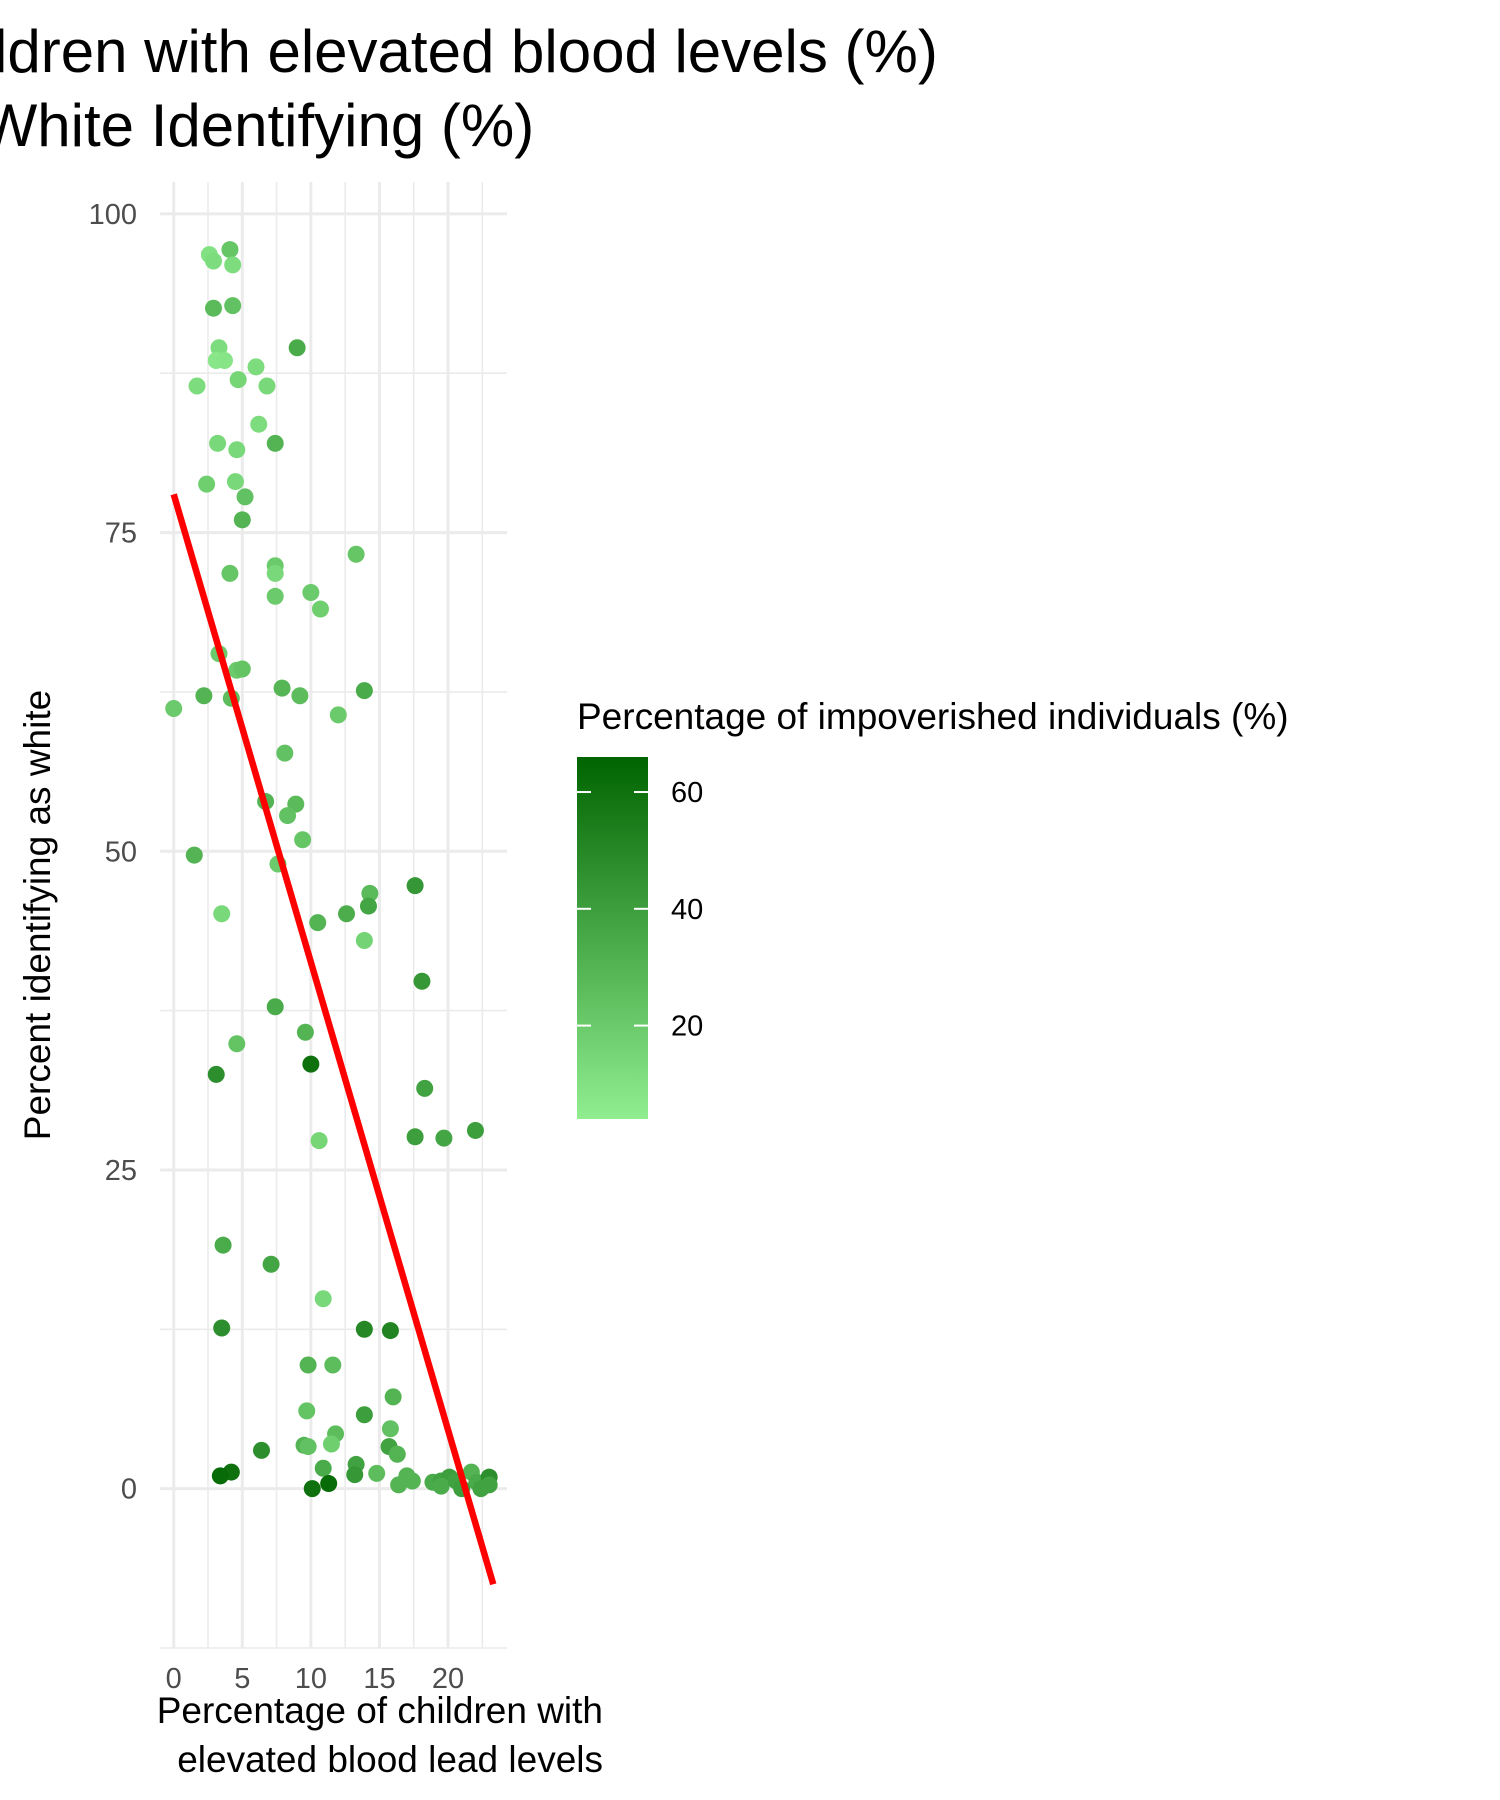  I want to click on legend-ticks: 20 40 60, so click(640, 910).